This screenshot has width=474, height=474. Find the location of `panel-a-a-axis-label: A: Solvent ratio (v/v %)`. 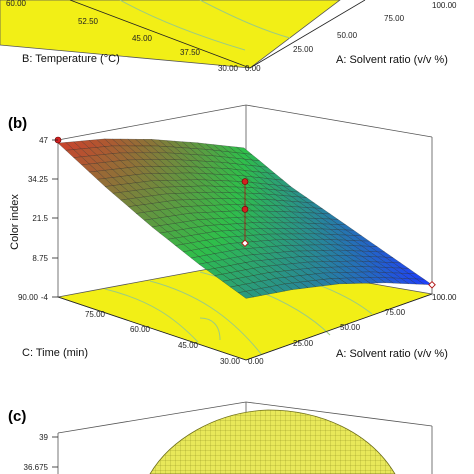

panel-a-a-axis-label: A: Solvent ratio (v/v %) is located at coordinates (392, 60).